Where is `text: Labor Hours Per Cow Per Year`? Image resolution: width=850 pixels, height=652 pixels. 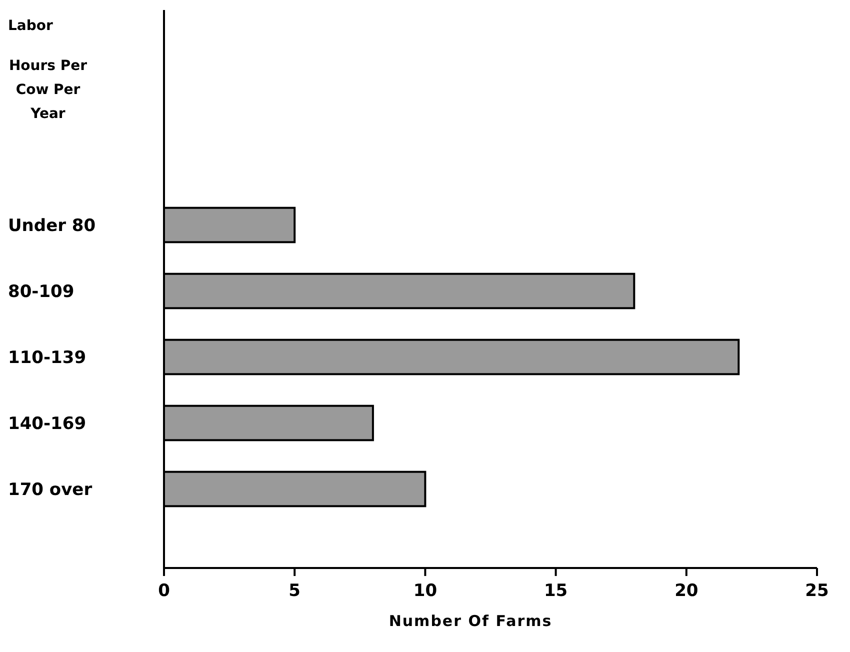
text: Labor Hours Per Cow Per Year is located at coordinates (48, 70).